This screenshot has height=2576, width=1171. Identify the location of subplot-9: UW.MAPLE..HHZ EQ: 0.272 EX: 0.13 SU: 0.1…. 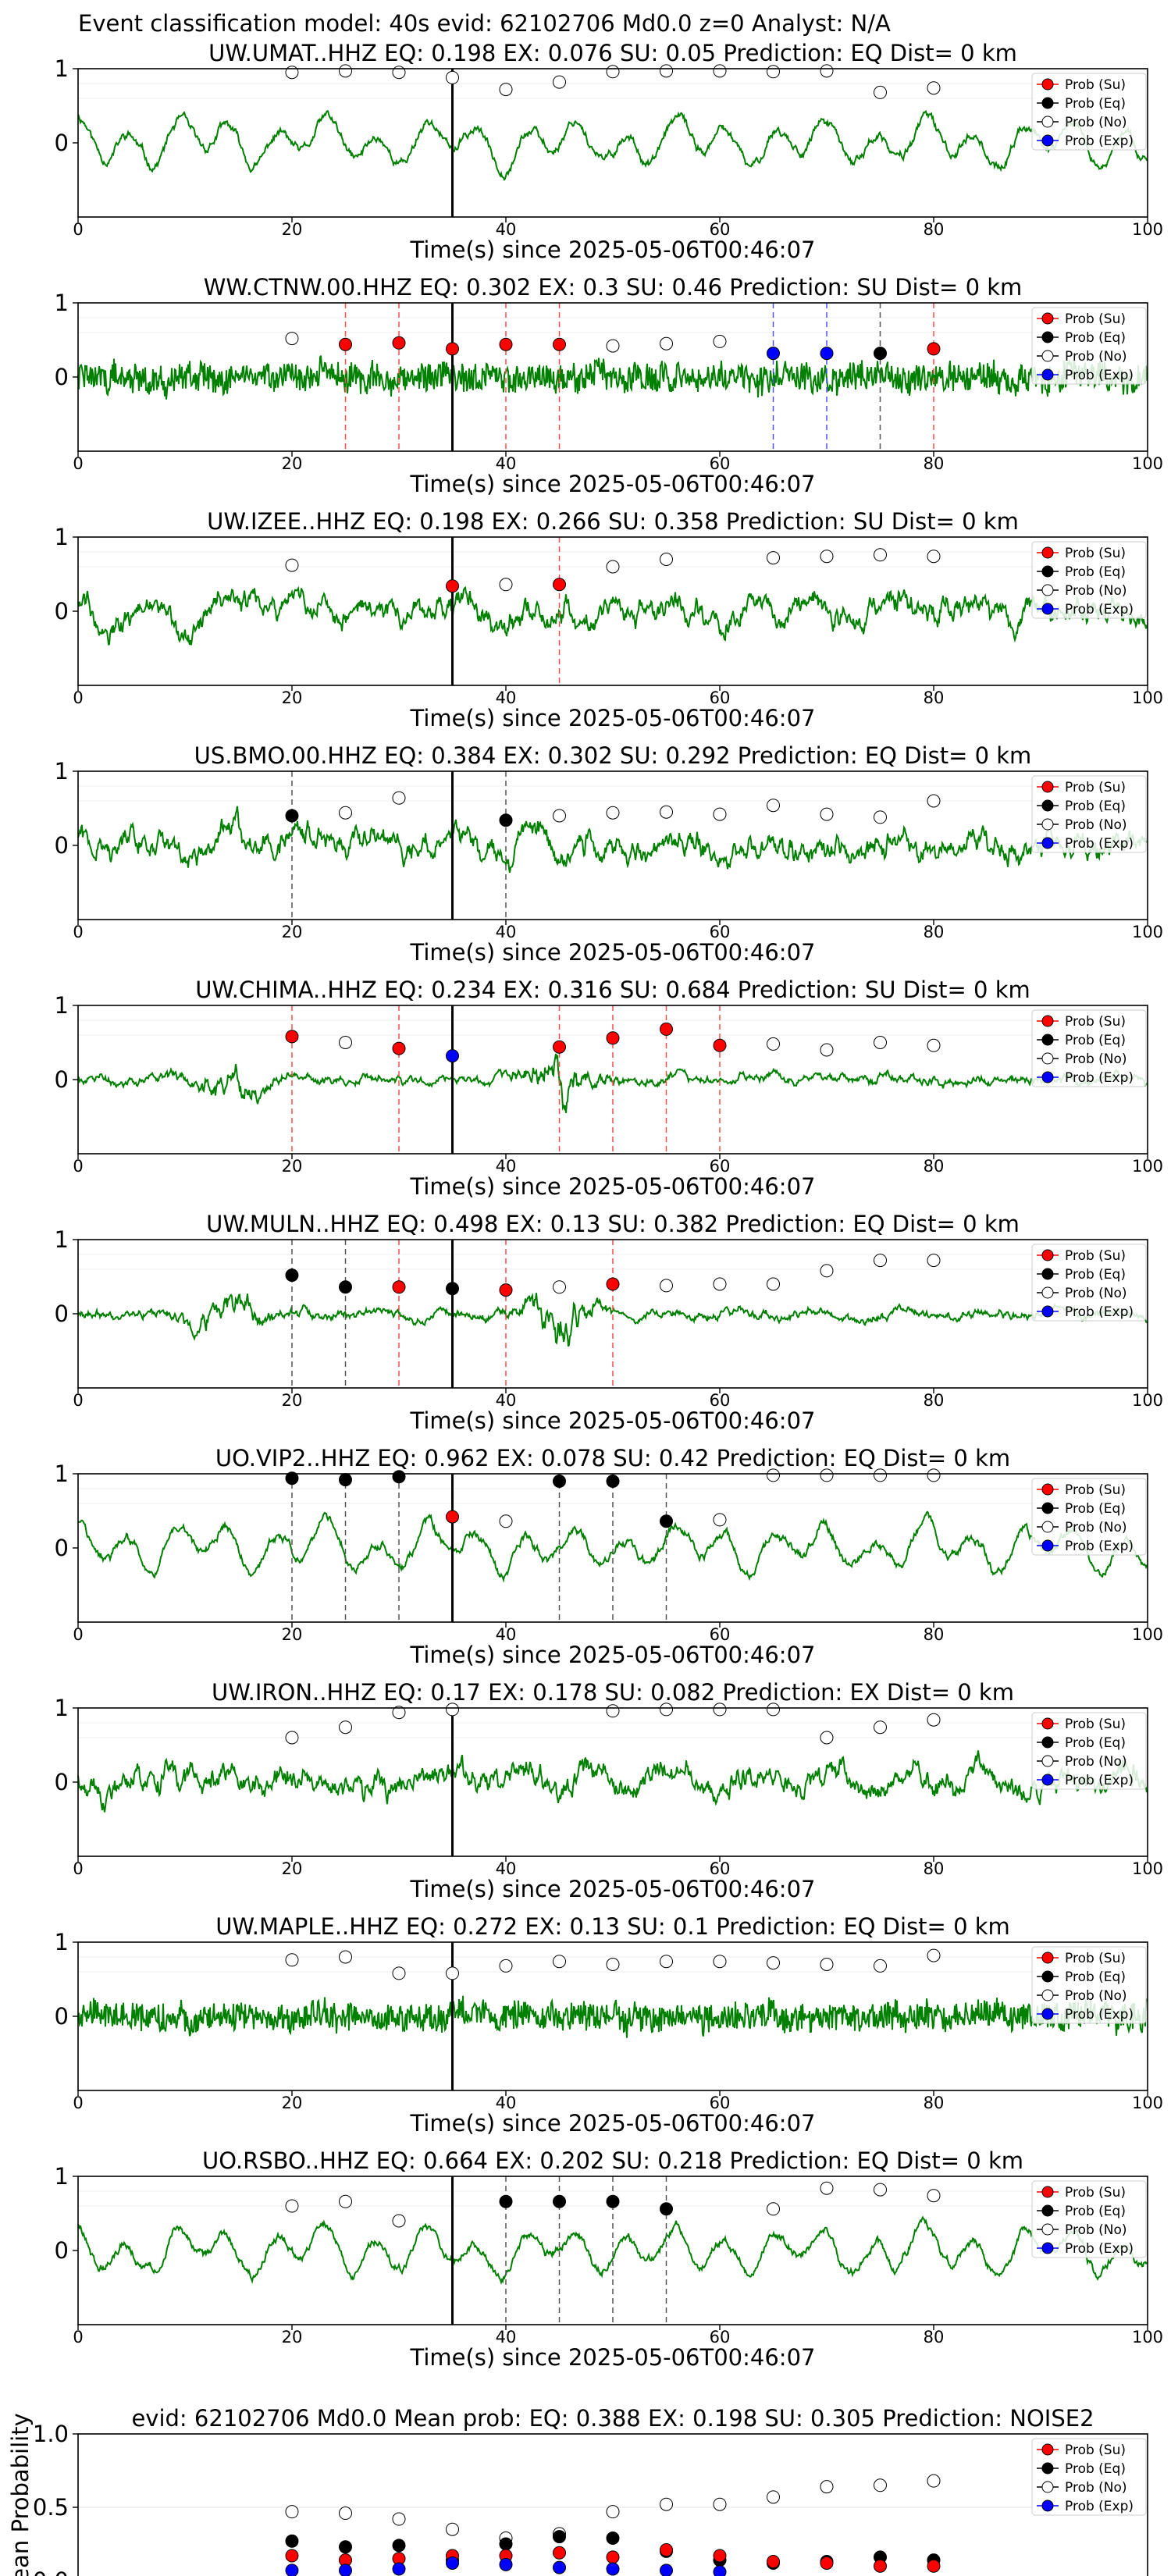
(609, 2025).